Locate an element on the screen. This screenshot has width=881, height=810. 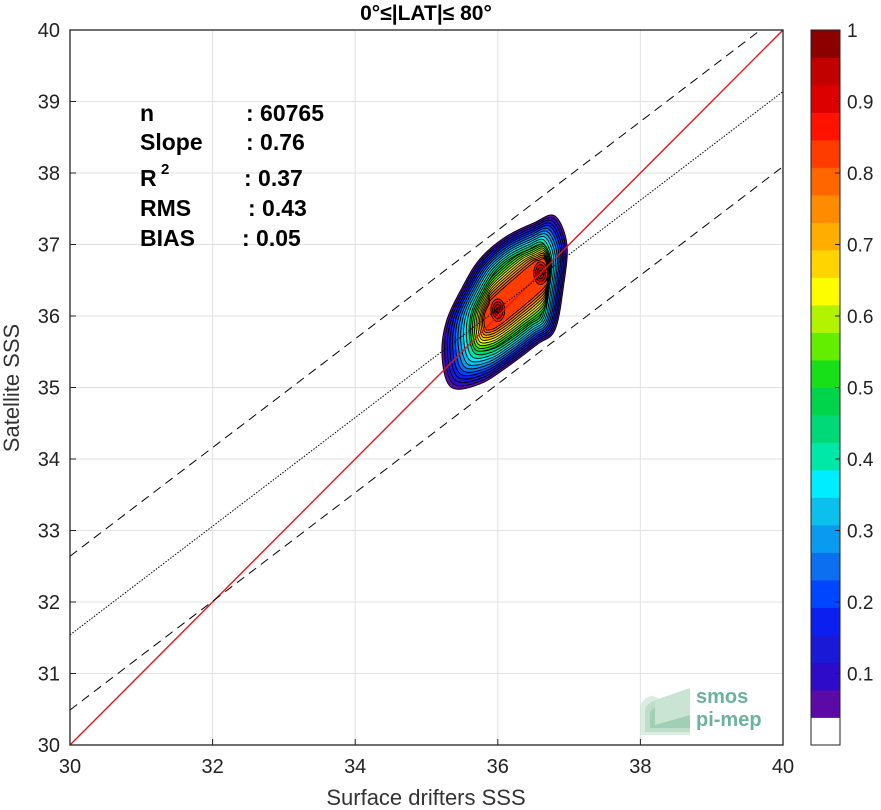
density-contour-core is located at coordinates (497, 310).